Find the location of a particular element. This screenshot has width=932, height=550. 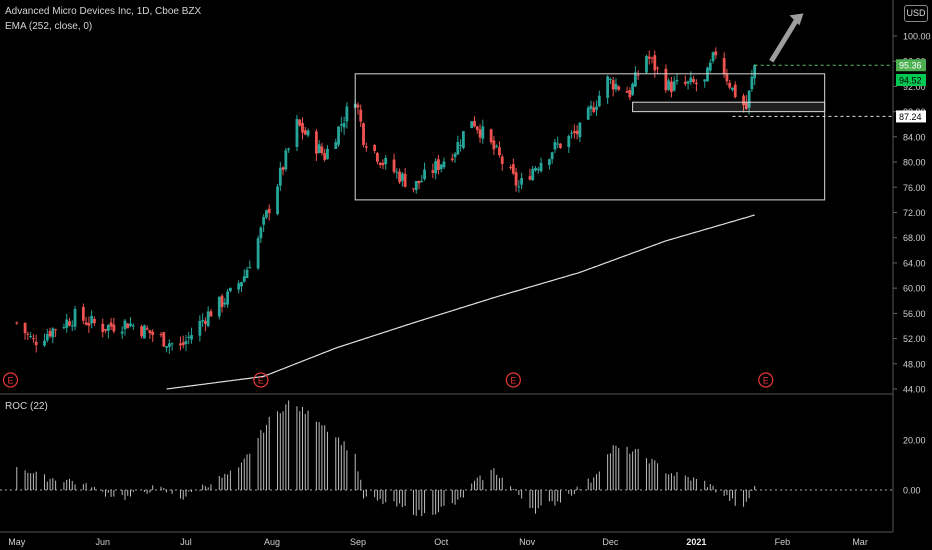

currency-button: USD is located at coordinates (916, 13).